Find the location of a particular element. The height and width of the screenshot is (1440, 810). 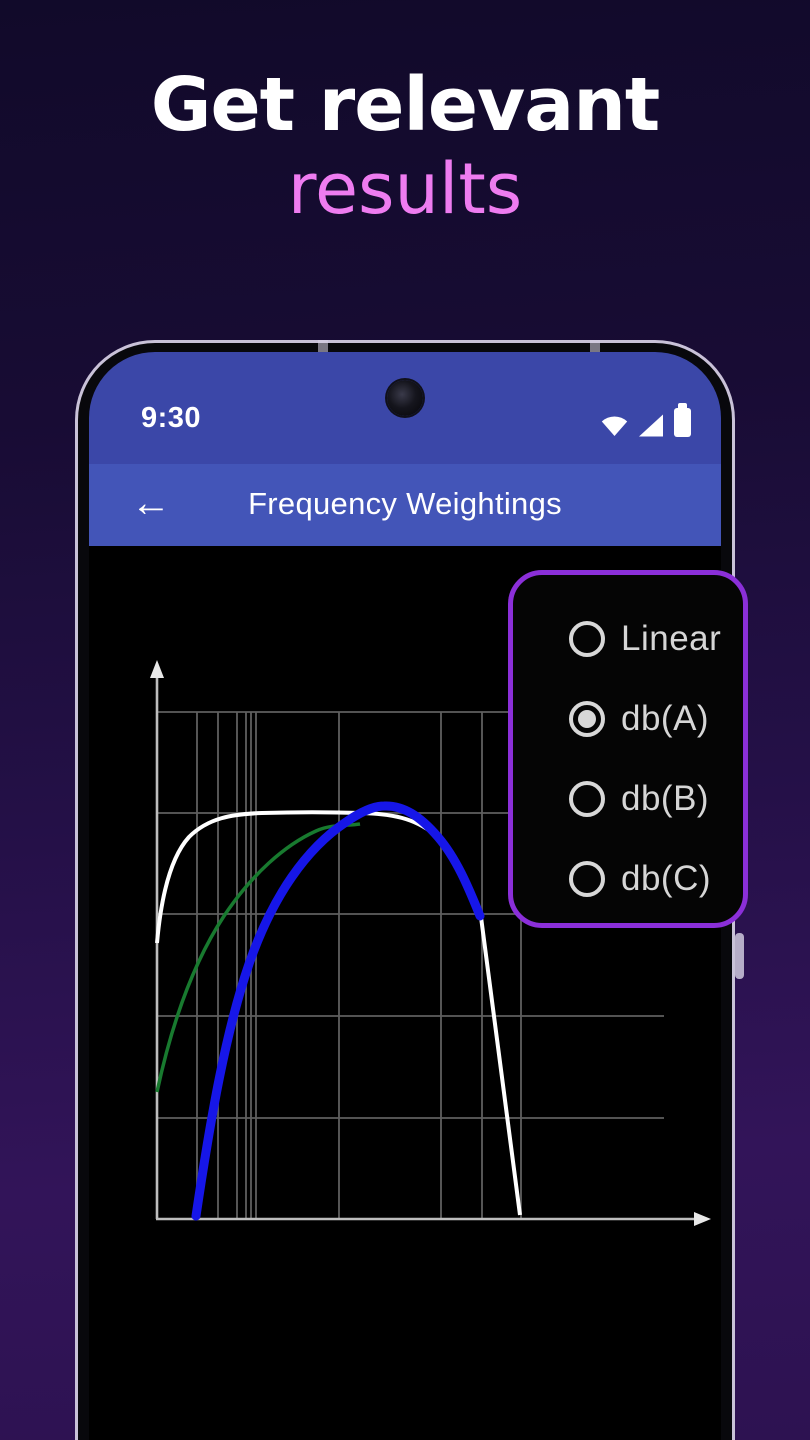

weighting-popup: Linear db(A) db(B) db(C) is located at coordinates (628, 749).